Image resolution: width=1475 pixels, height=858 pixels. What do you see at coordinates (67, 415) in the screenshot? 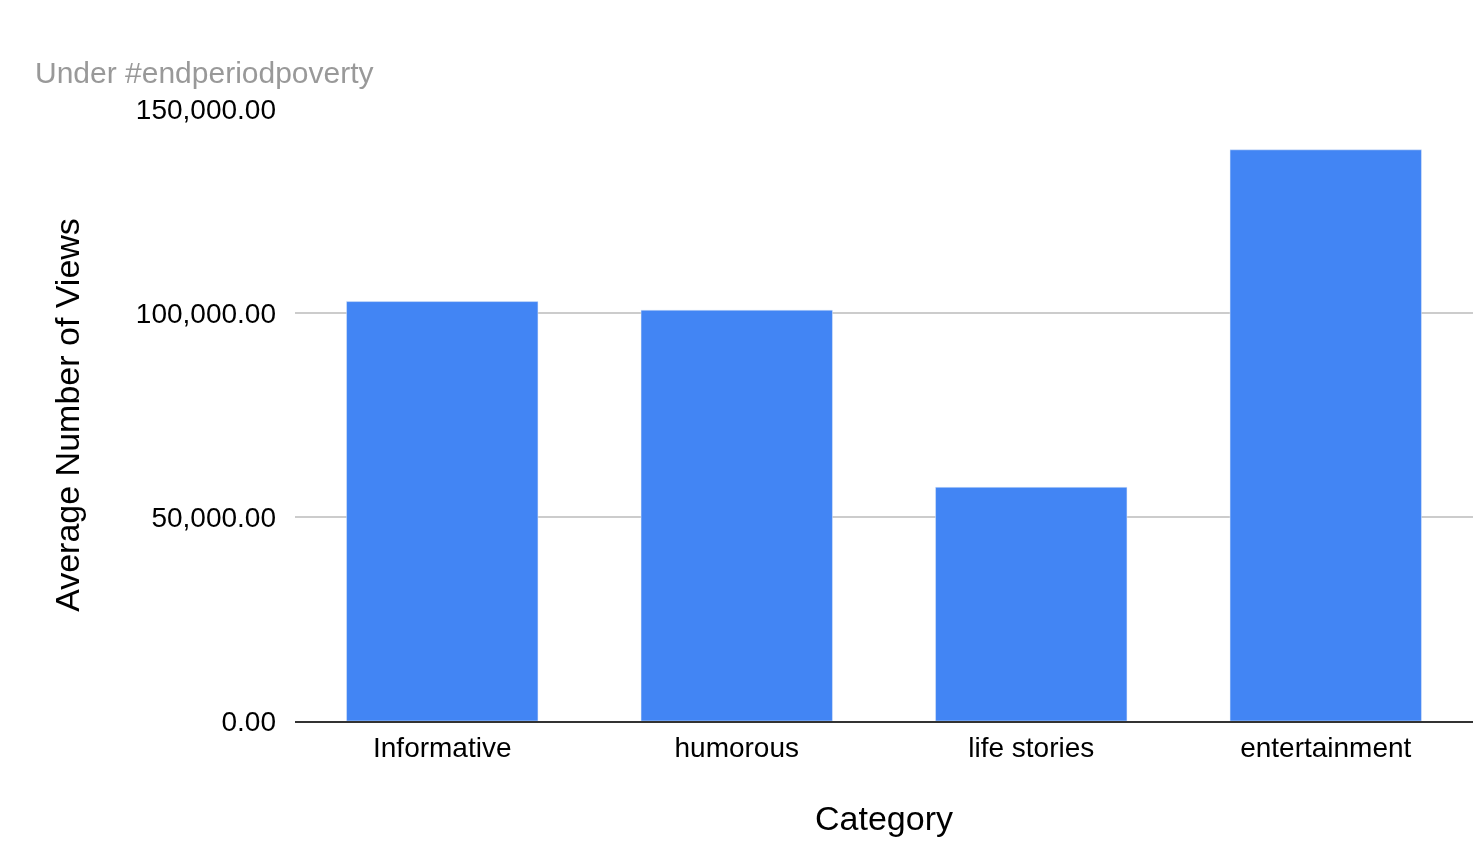
I see `y-axis-title: Average Number of Views` at bounding box center [67, 415].